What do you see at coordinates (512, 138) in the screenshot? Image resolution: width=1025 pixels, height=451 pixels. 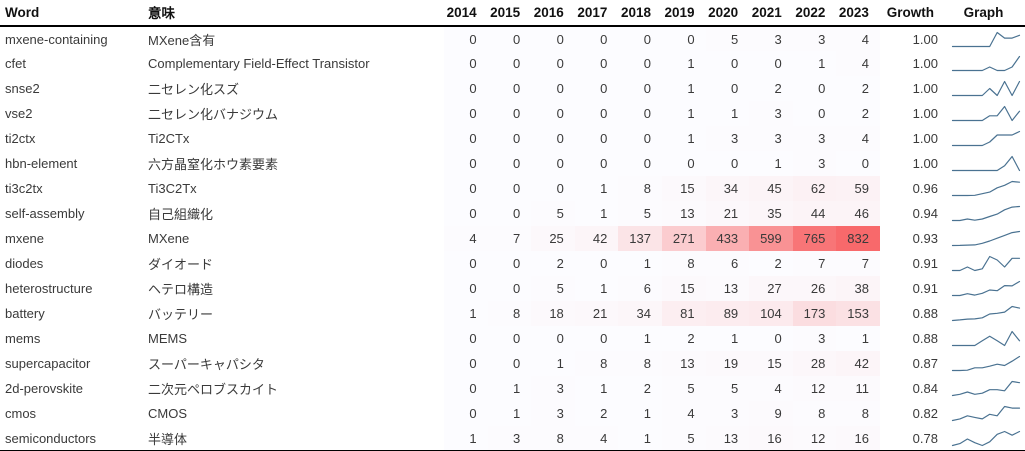 I see `table-row: ti2ctx Ti2CTx 0 0 0 0 0 1 3 3 3 4 1.00` at bounding box center [512, 138].